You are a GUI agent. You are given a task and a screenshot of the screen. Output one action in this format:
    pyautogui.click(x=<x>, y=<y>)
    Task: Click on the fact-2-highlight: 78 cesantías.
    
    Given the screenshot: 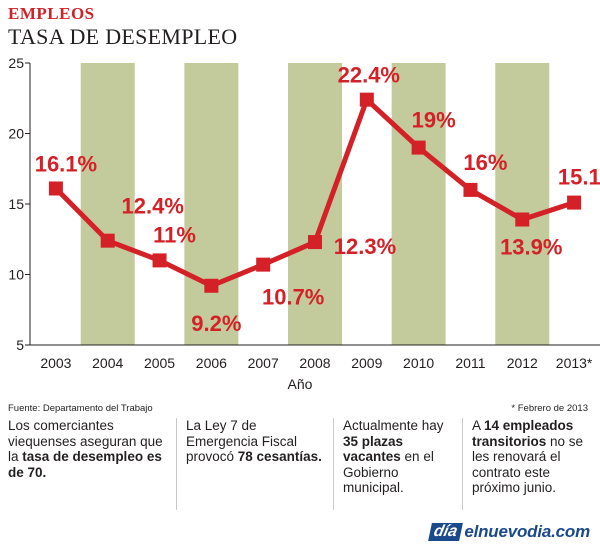 What is the action you would take?
    pyautogui.click(x=279, y=456)
    